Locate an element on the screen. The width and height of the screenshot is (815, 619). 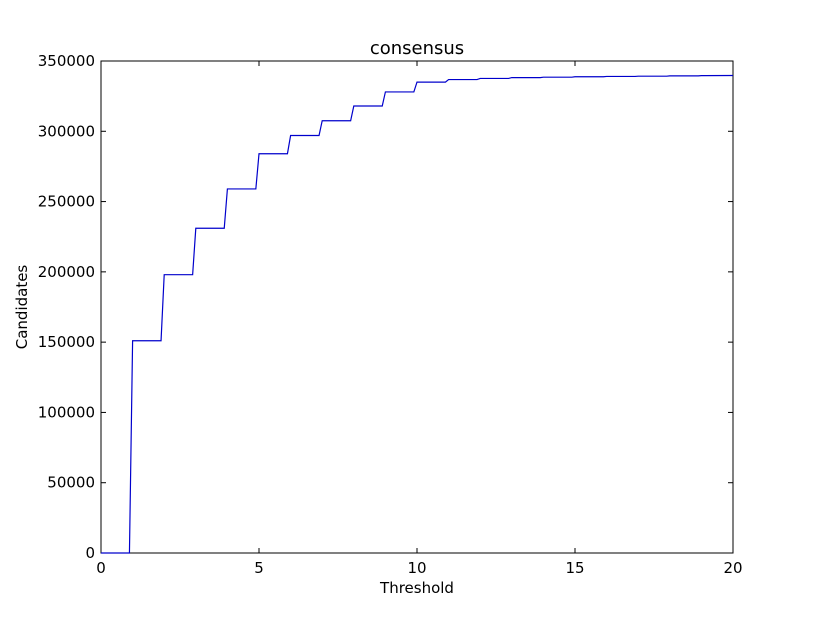
y-tick-label: 0 is located at coordinates (90, 553).